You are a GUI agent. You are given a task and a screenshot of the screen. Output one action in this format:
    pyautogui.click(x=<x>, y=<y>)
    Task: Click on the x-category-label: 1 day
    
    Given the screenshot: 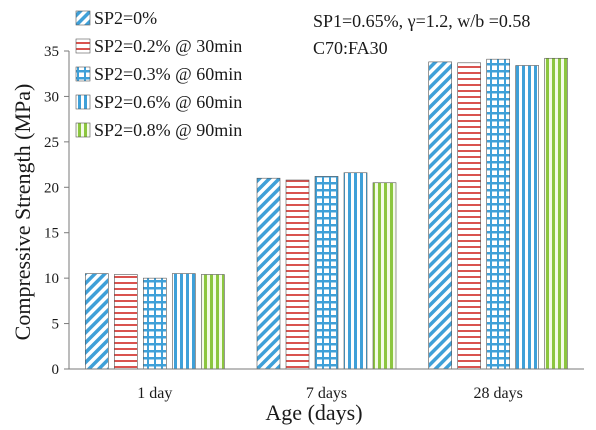 What is the action you would take?
    pyautogui.click(x=154, y=393)
    